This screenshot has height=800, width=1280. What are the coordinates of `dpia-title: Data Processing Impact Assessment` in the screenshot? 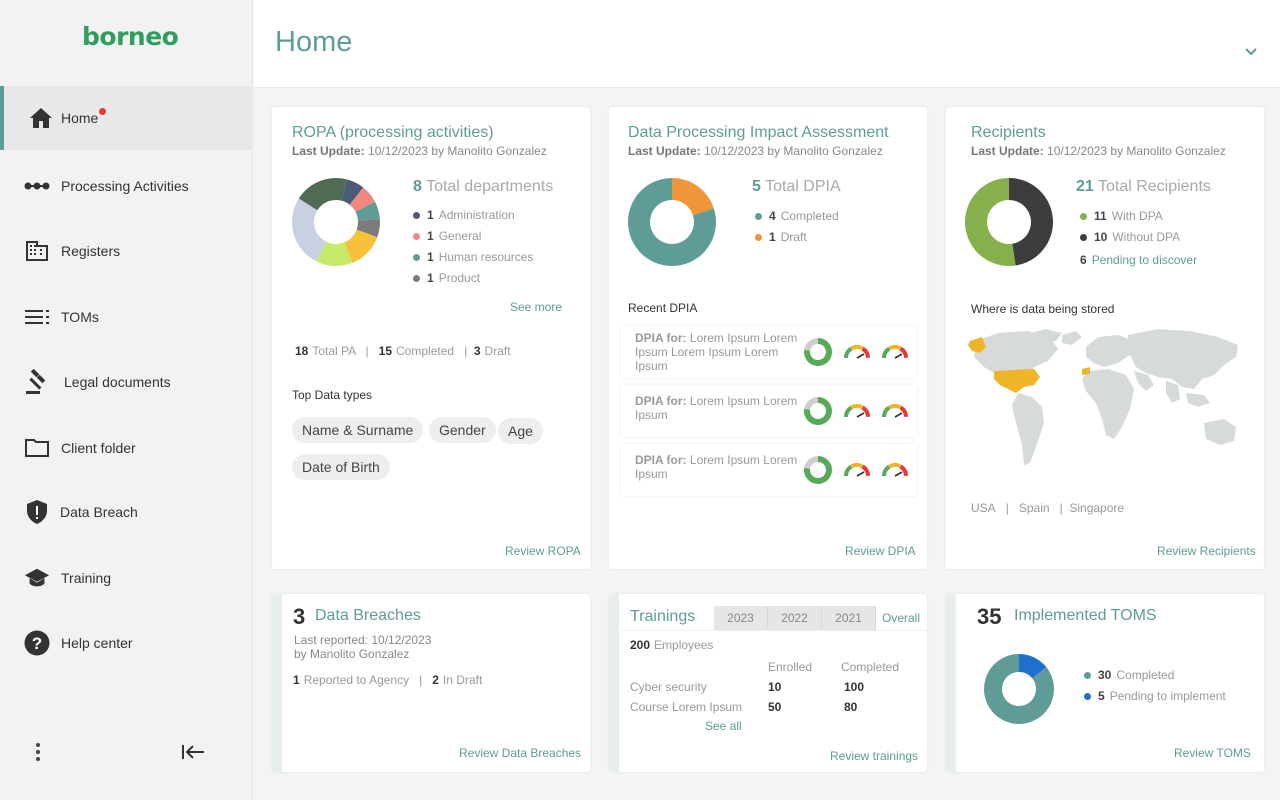 It's located at (758, 132).